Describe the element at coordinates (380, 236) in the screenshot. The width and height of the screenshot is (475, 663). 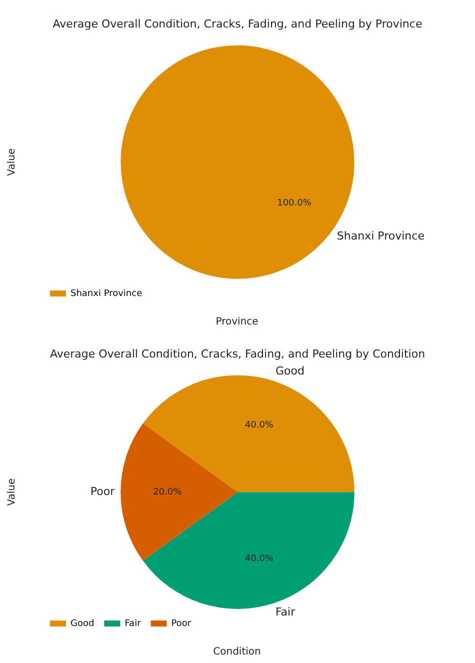
I see `slice-label: Shanxi Province` at that location.